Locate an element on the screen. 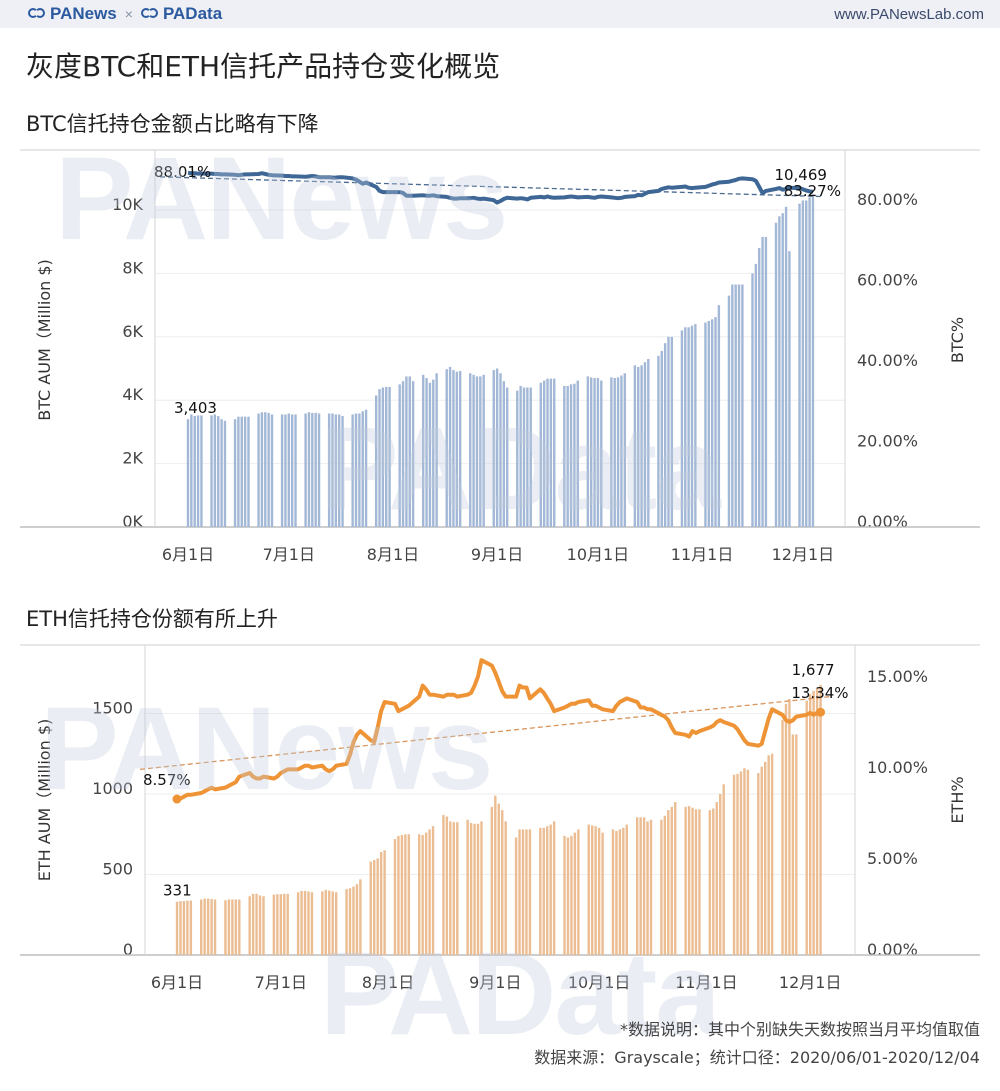  y-left-tick-label: 6K is located at coordinates (132, 331).